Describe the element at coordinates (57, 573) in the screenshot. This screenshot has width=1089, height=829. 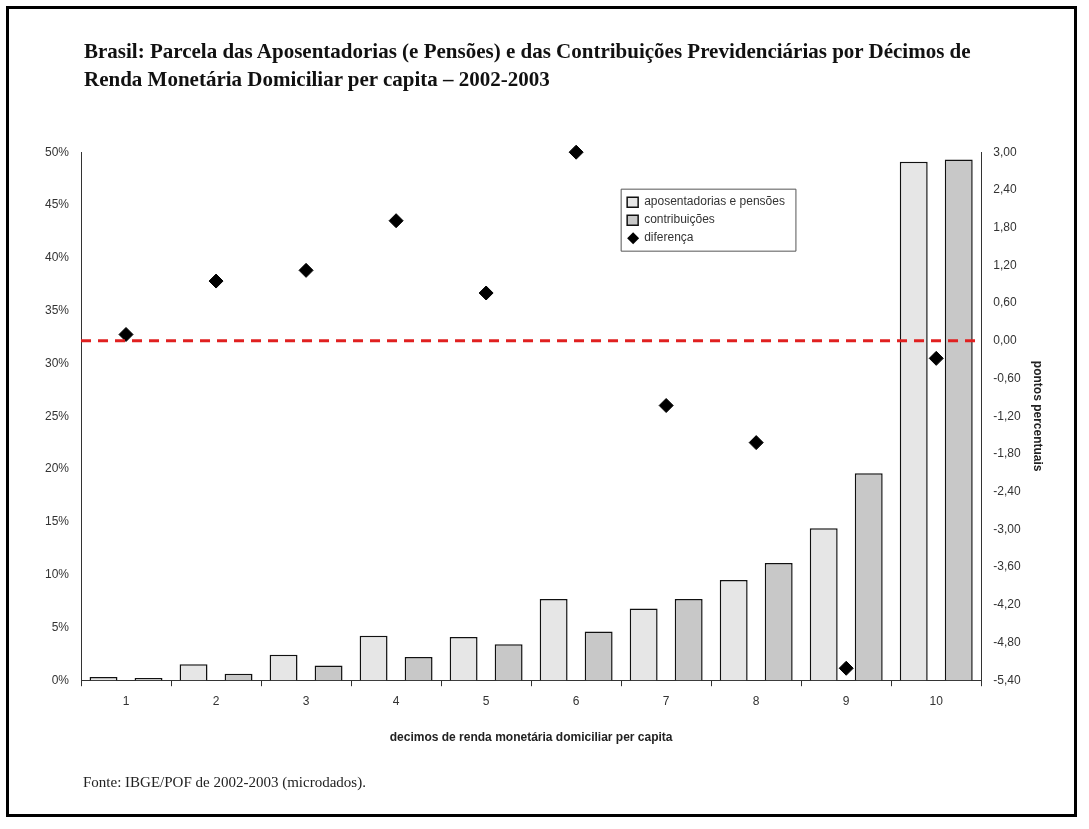
I see `y-tick-label: 10%` at that location.